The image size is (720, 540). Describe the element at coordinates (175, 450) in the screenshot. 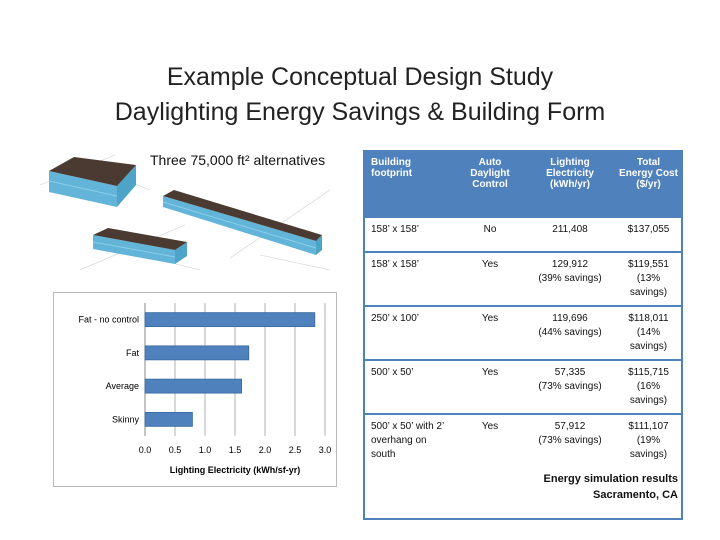

I see `x-tick-label: 0.5` at that location.